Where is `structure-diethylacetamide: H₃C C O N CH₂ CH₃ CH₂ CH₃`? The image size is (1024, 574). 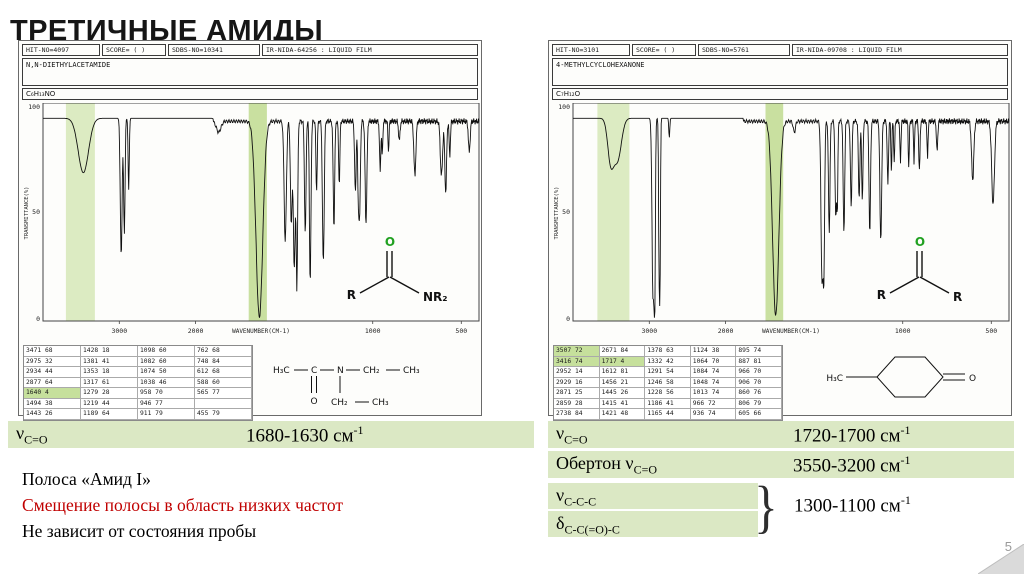
structure-diethylacetamide: H₃C C O N CH₂ CH₃ CH₂ CH₃ is located at coordinates (346, 387).